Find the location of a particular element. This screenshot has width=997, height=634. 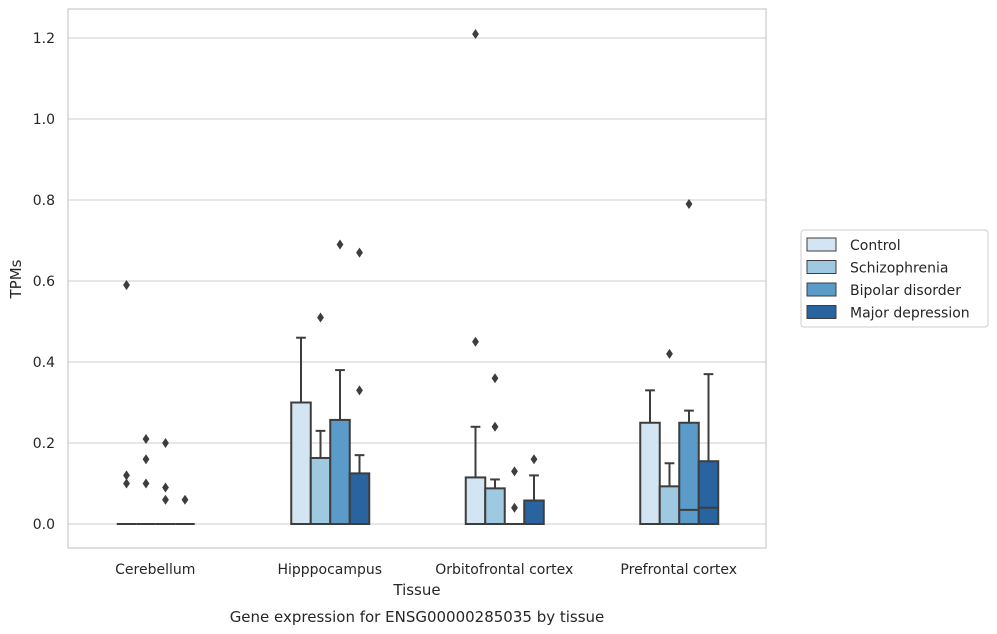

legend-label: Schizophrenia is located at coordinates (899, 269).